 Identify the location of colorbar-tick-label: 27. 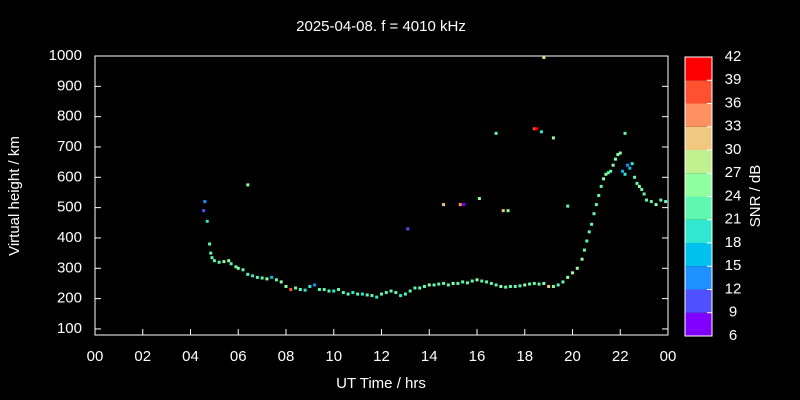
(733, 172).